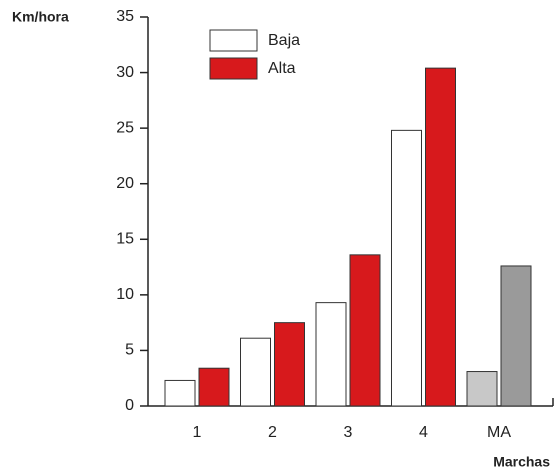  I want to click on x-tick-label: 2, so click(272, 432).